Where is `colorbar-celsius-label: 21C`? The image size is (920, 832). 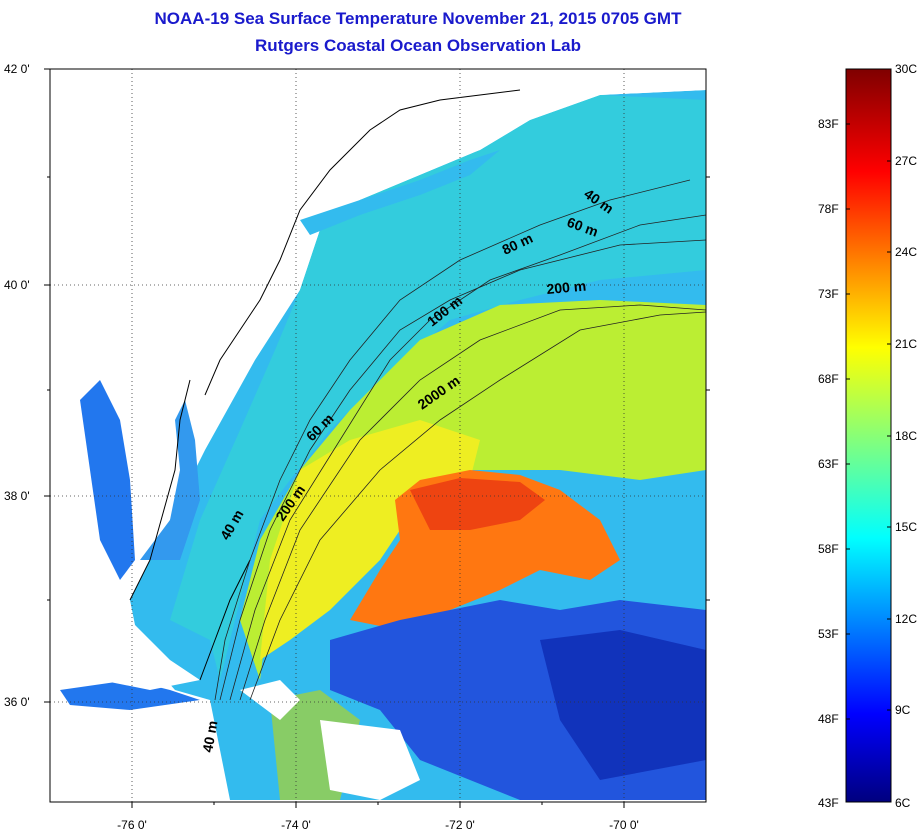 colorbar-celsius-label: 21C is located at coordinates (906, 344).